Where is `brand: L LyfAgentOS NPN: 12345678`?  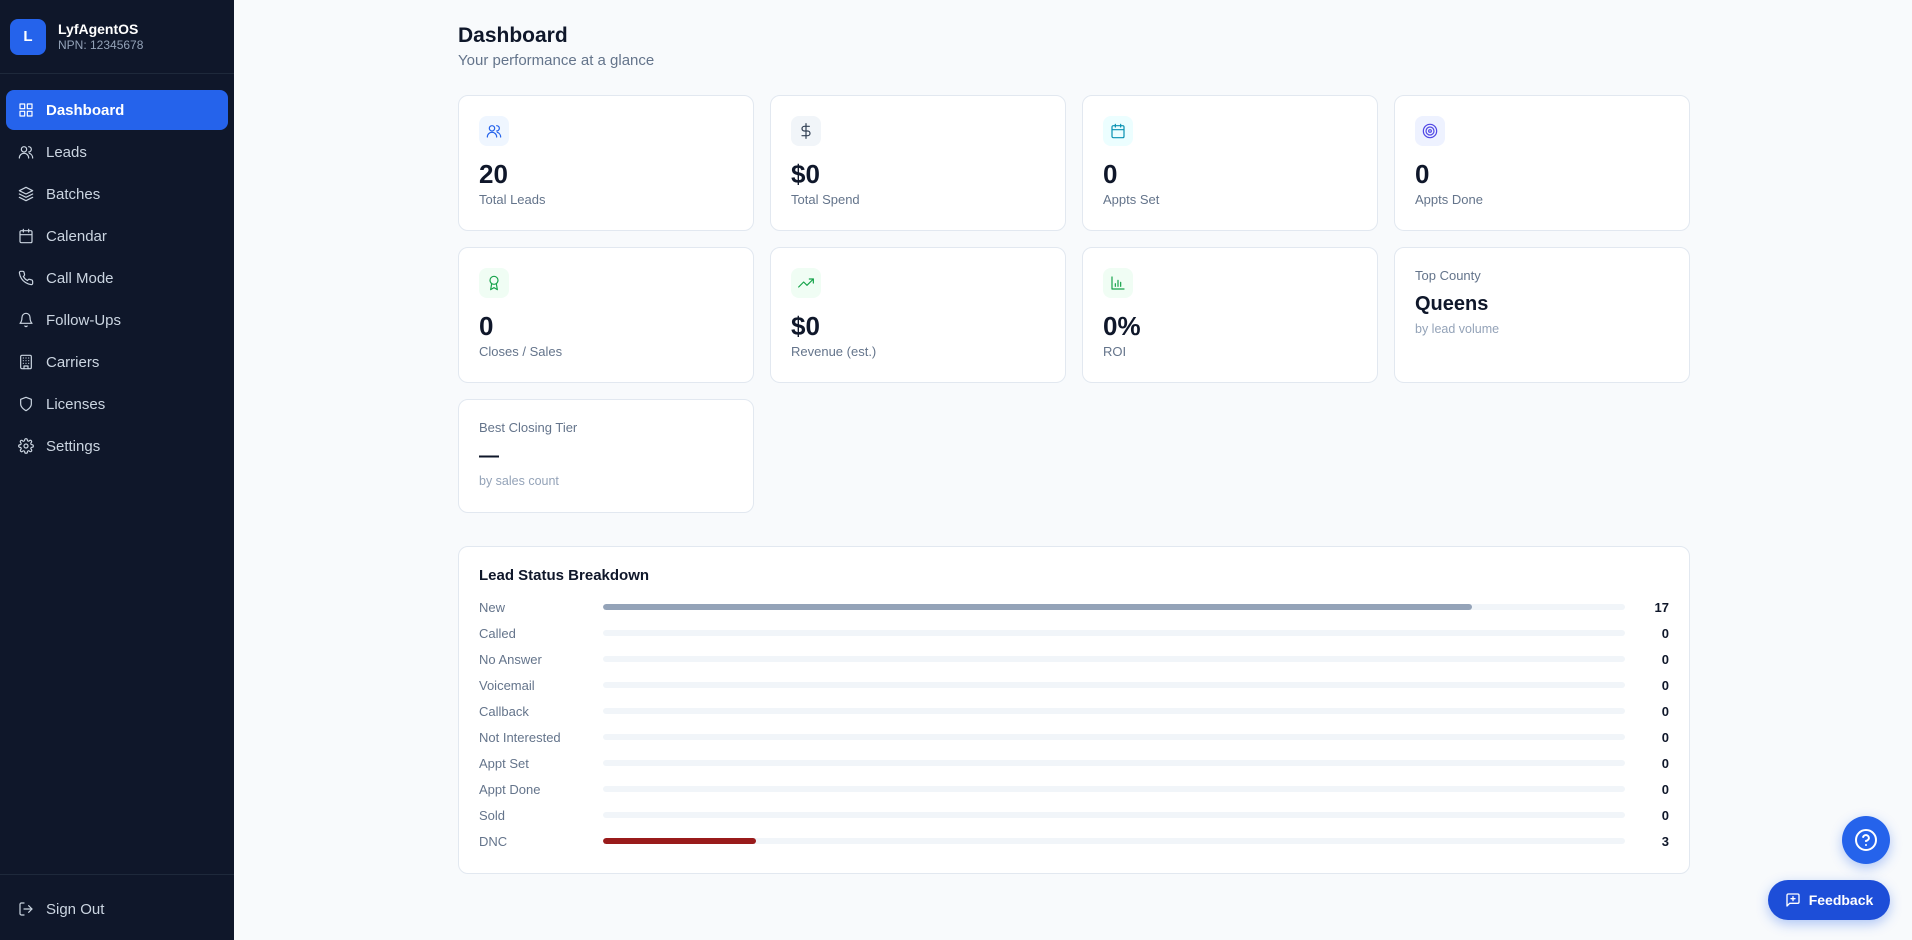 brand: L LyfAgentOS NPN: 12345678 is located at coordinates (117, 37).